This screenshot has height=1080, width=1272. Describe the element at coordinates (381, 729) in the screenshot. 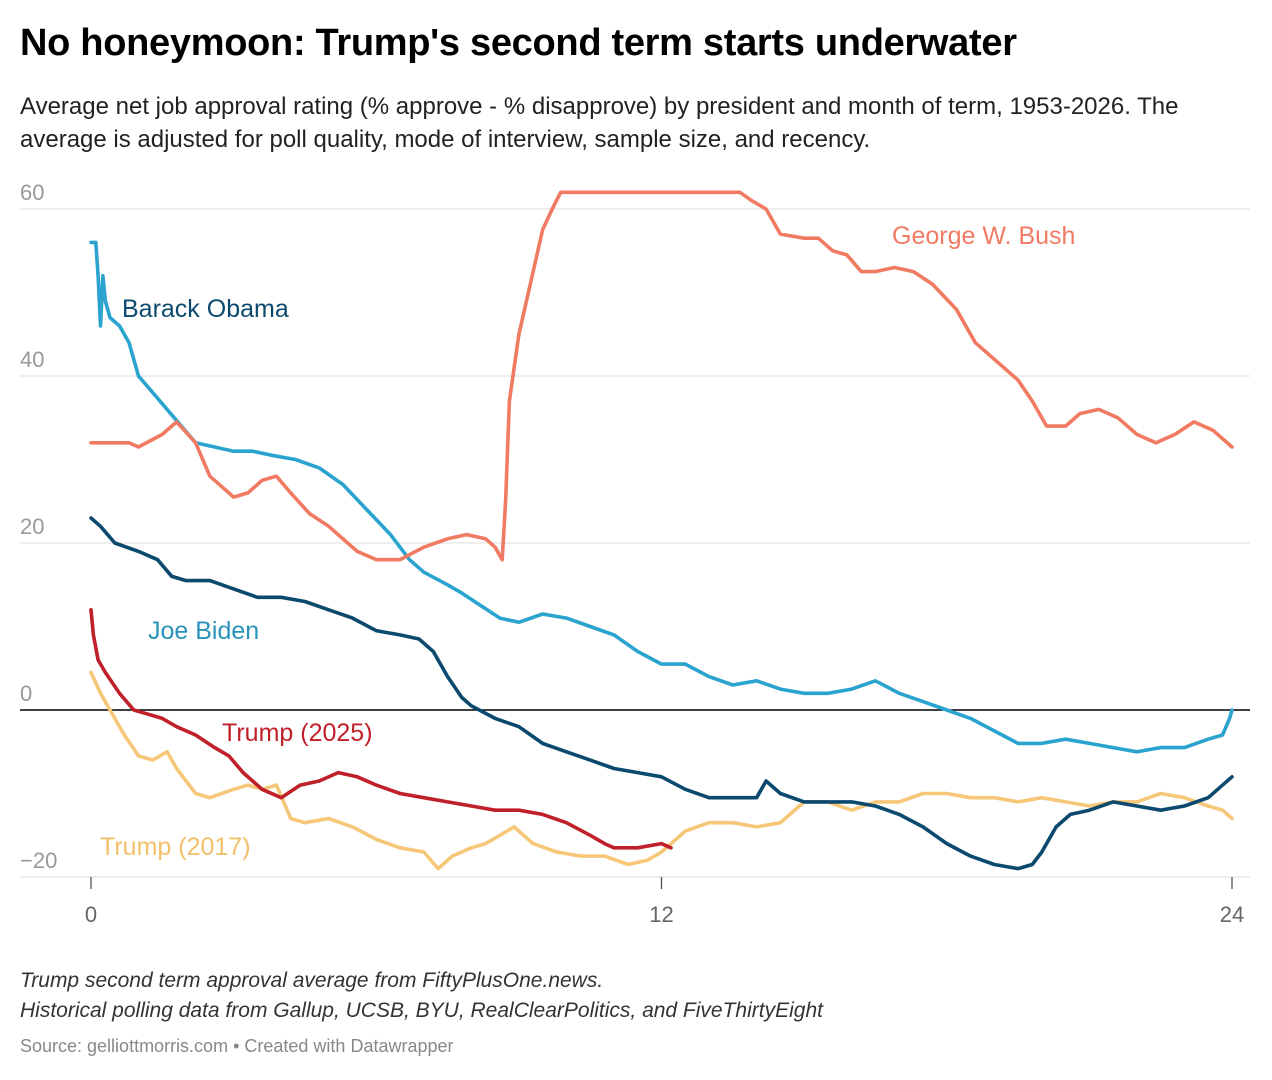

I see `series-line-trump-2025` at that location.